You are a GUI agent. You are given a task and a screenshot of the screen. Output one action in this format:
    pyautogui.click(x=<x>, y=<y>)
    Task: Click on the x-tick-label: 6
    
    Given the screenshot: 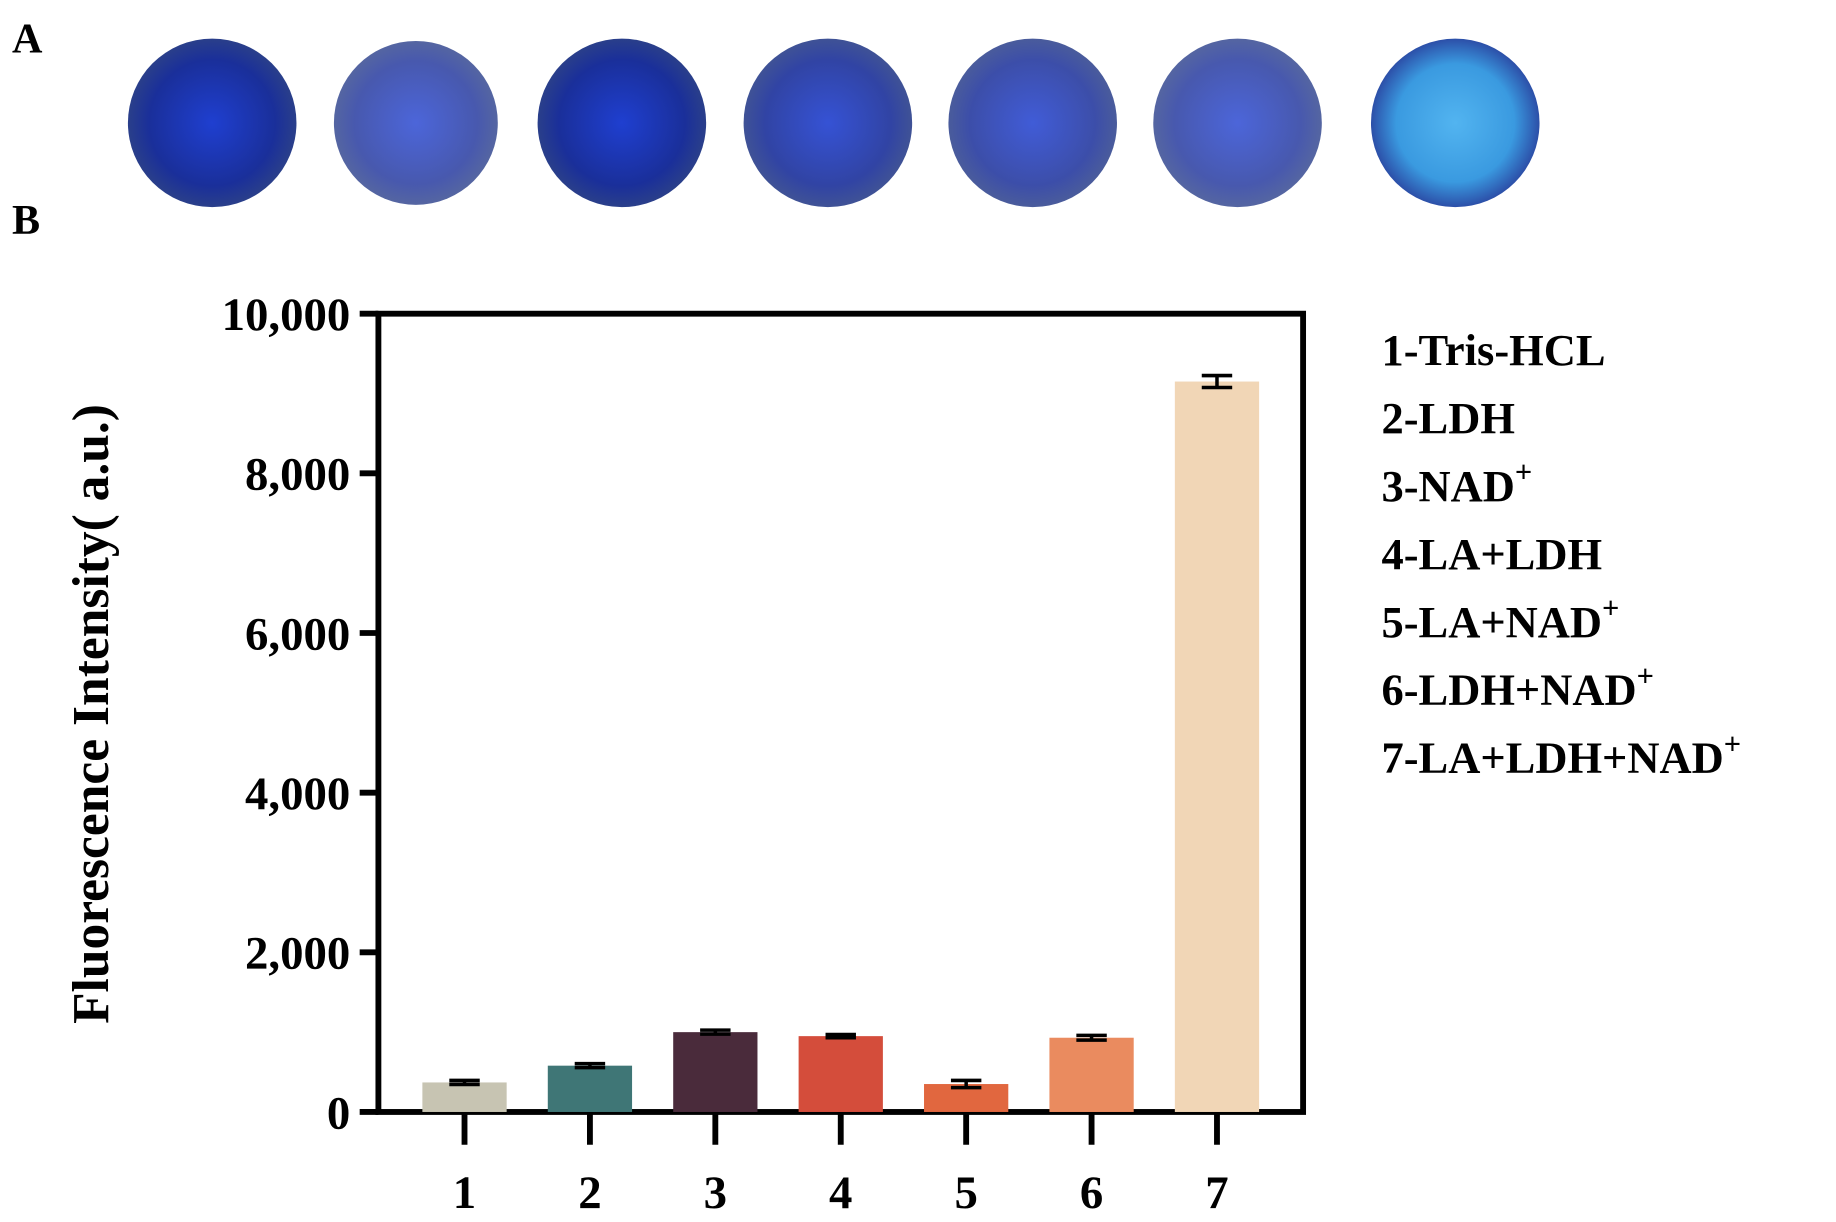 What is the action you would take?
    pyautogui.click(x=1091, y=1193)
    